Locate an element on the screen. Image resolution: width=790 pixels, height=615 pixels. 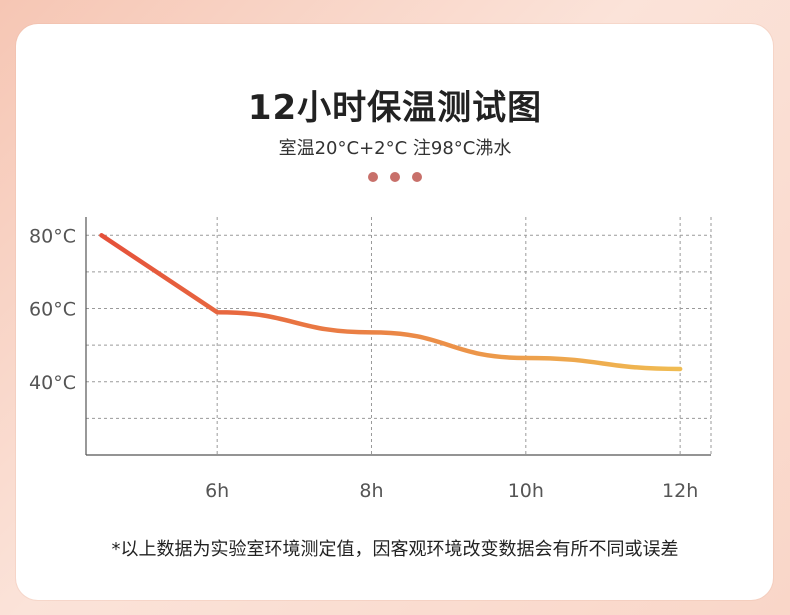
footnote: *以上数据为实验室环境测定值，因客观环境改变数据会有所不同或误差 is located at coordinates (395, 549).